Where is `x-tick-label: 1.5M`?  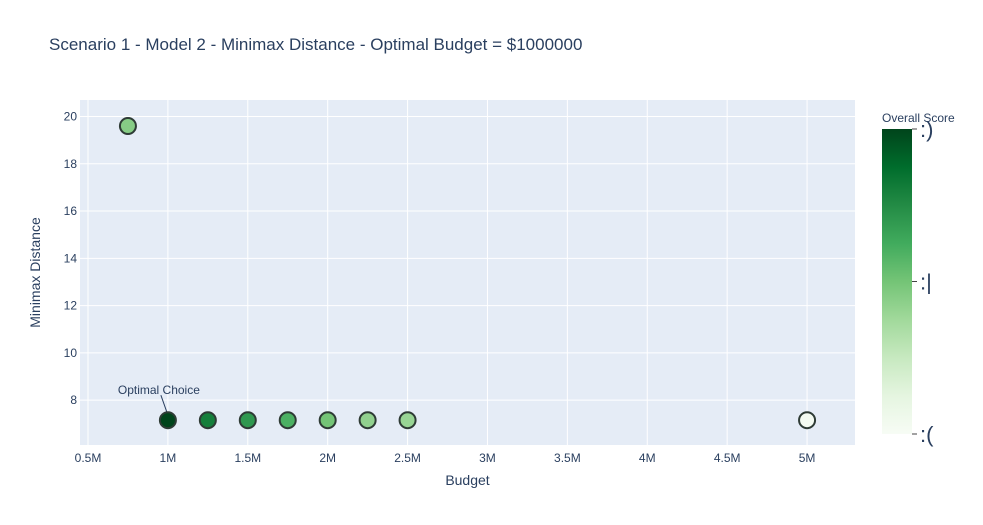 x-tick-label: 1.5M is located at coordinates (247, 458).